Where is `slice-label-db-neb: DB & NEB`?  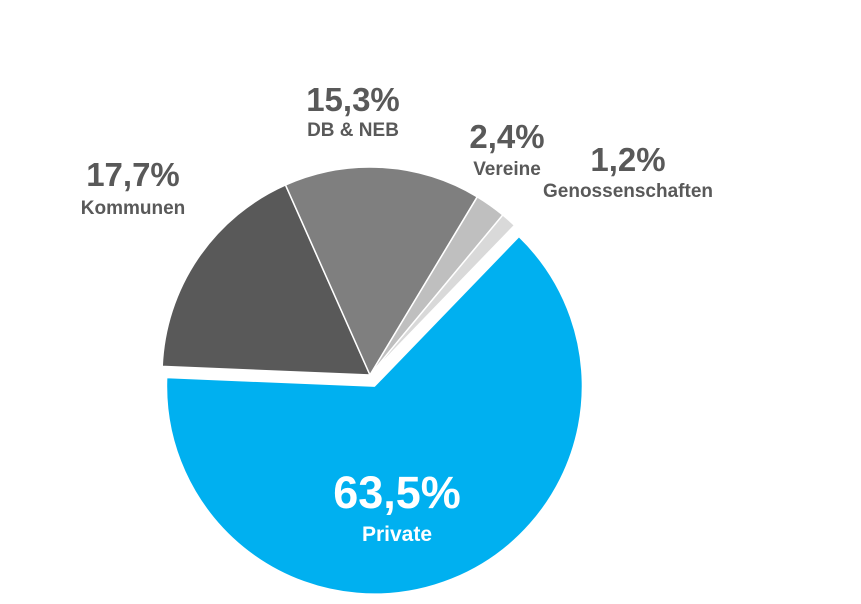 slice-label-db-neb: DB & NEB is located at coordinates (353, 130).